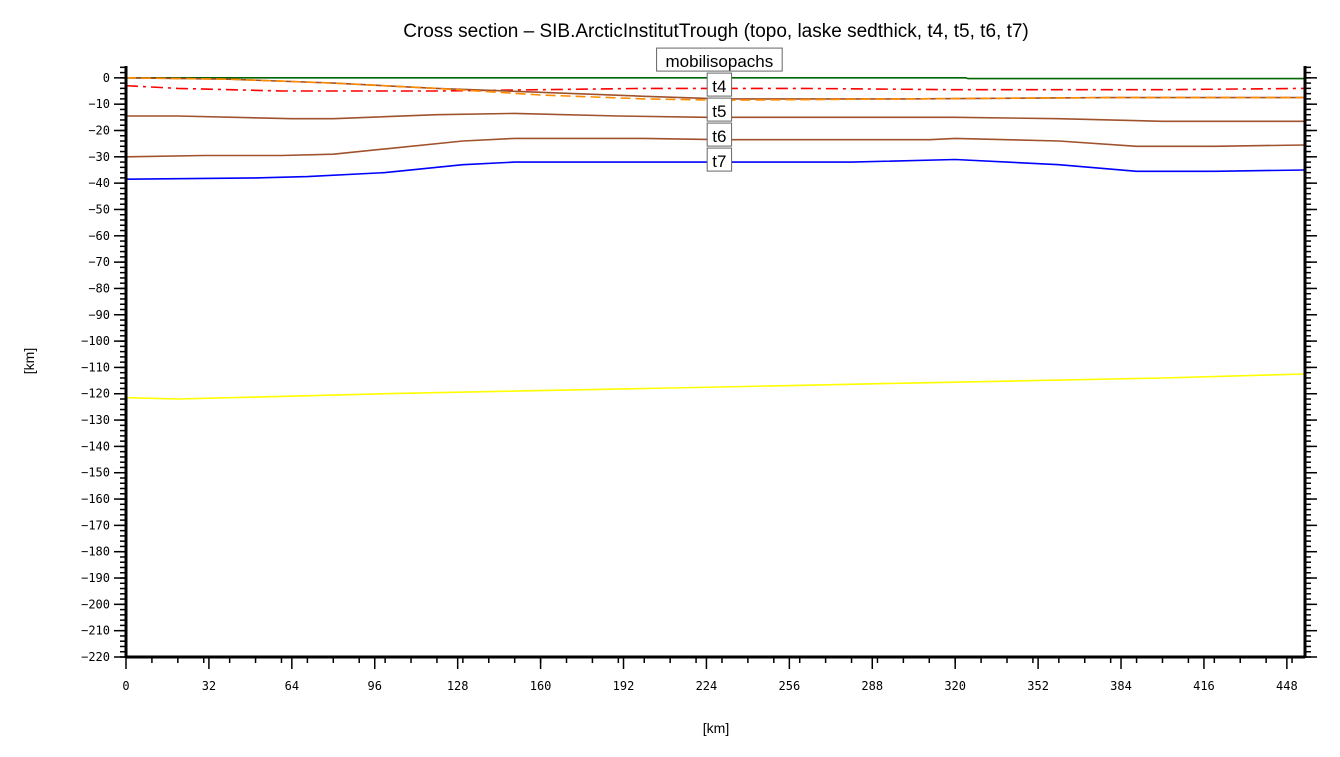 The image size is (1340, 757). What do you see at coordinates (872, 686) in the screenshot?
I see `x-tick-label: 288` at bounding box center [872, 686].